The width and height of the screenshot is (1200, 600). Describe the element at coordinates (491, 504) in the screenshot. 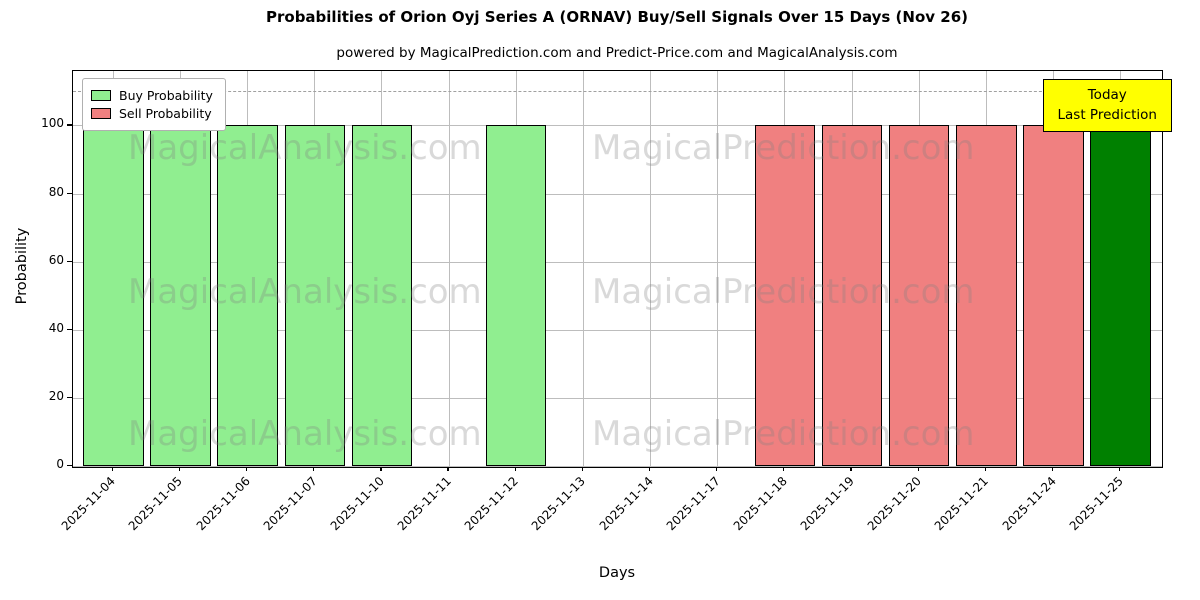

I see `x-tick-label: 2025-11-12` at that location.